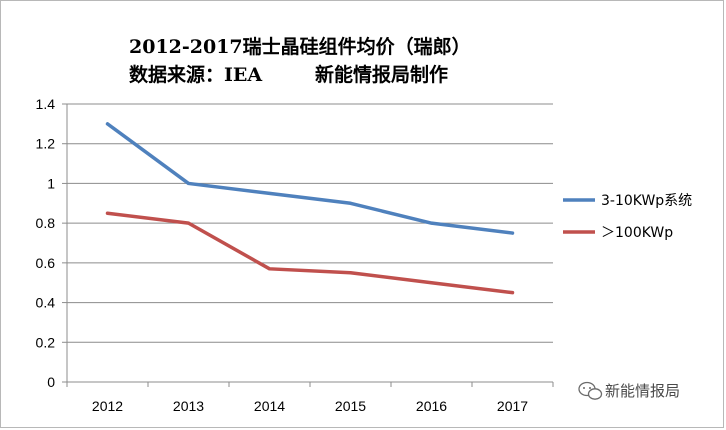 The image size is (726, 430). Describe the element at coordinates (381, 74) in the screenshot. I see `chart-author: 新能情报局制作` at that location.